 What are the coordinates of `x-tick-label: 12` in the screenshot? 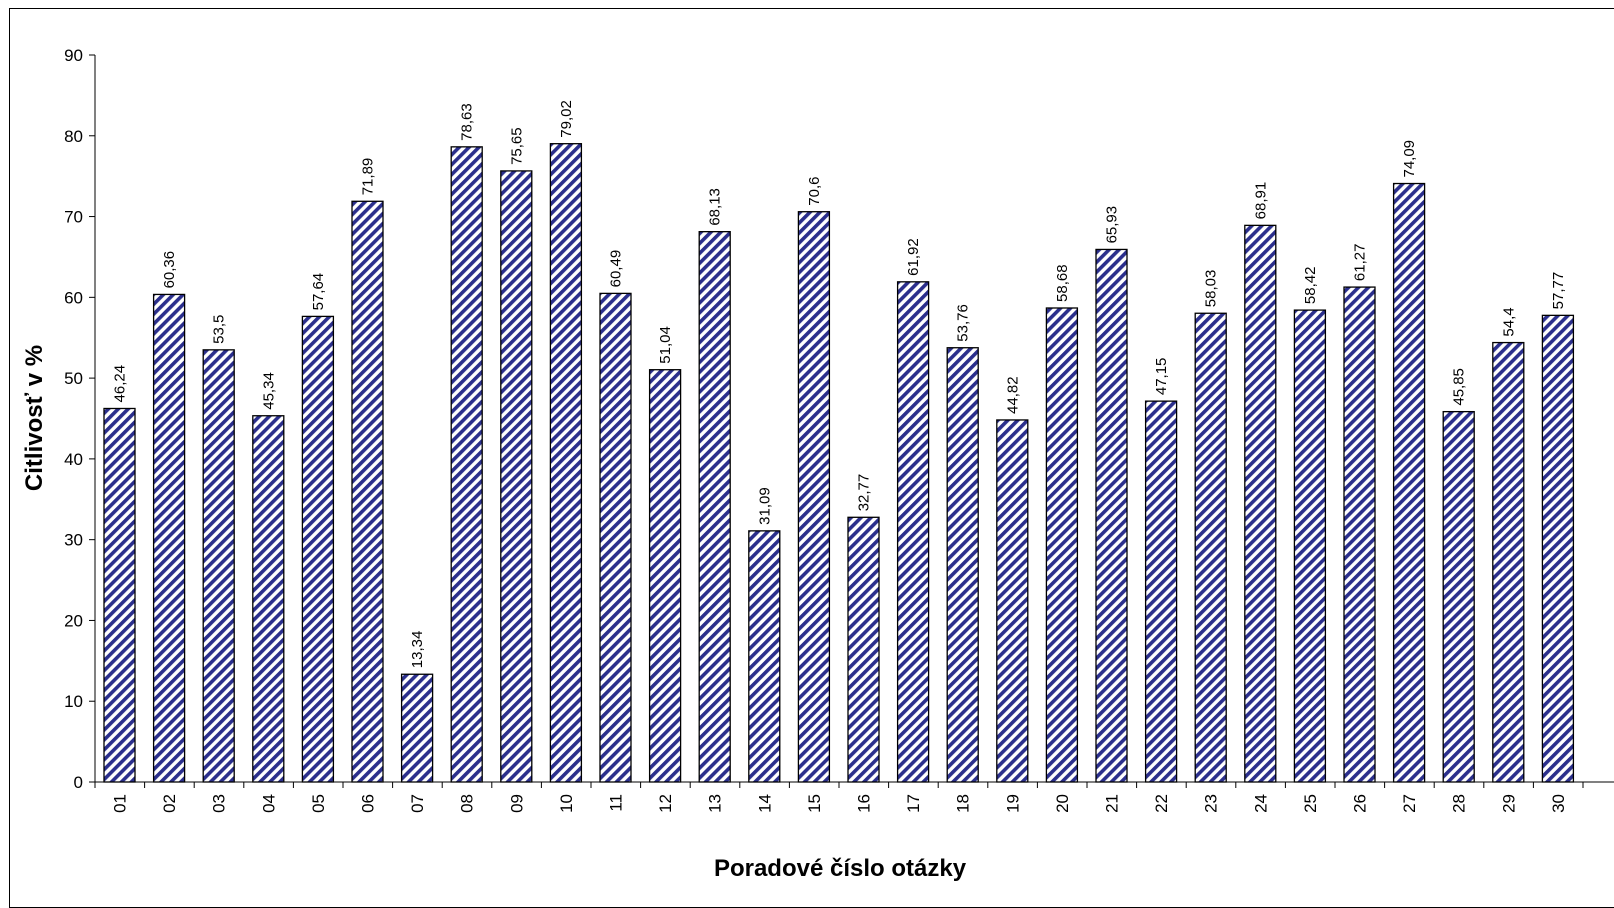 It's located at (665, 803).